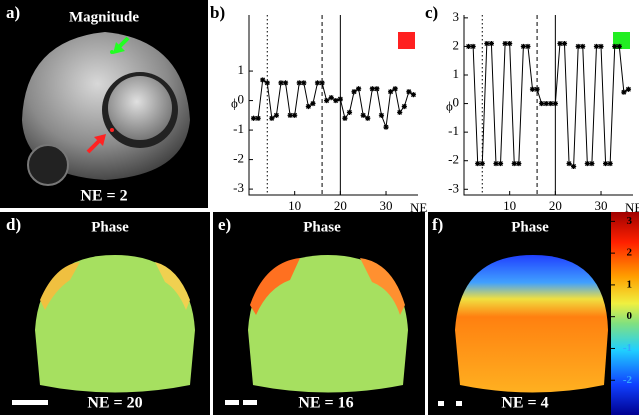 The image size is (639, 415). Describe the element at coordinates (217, 12) in the screenshot. I see `panel-label: b)` at that location.